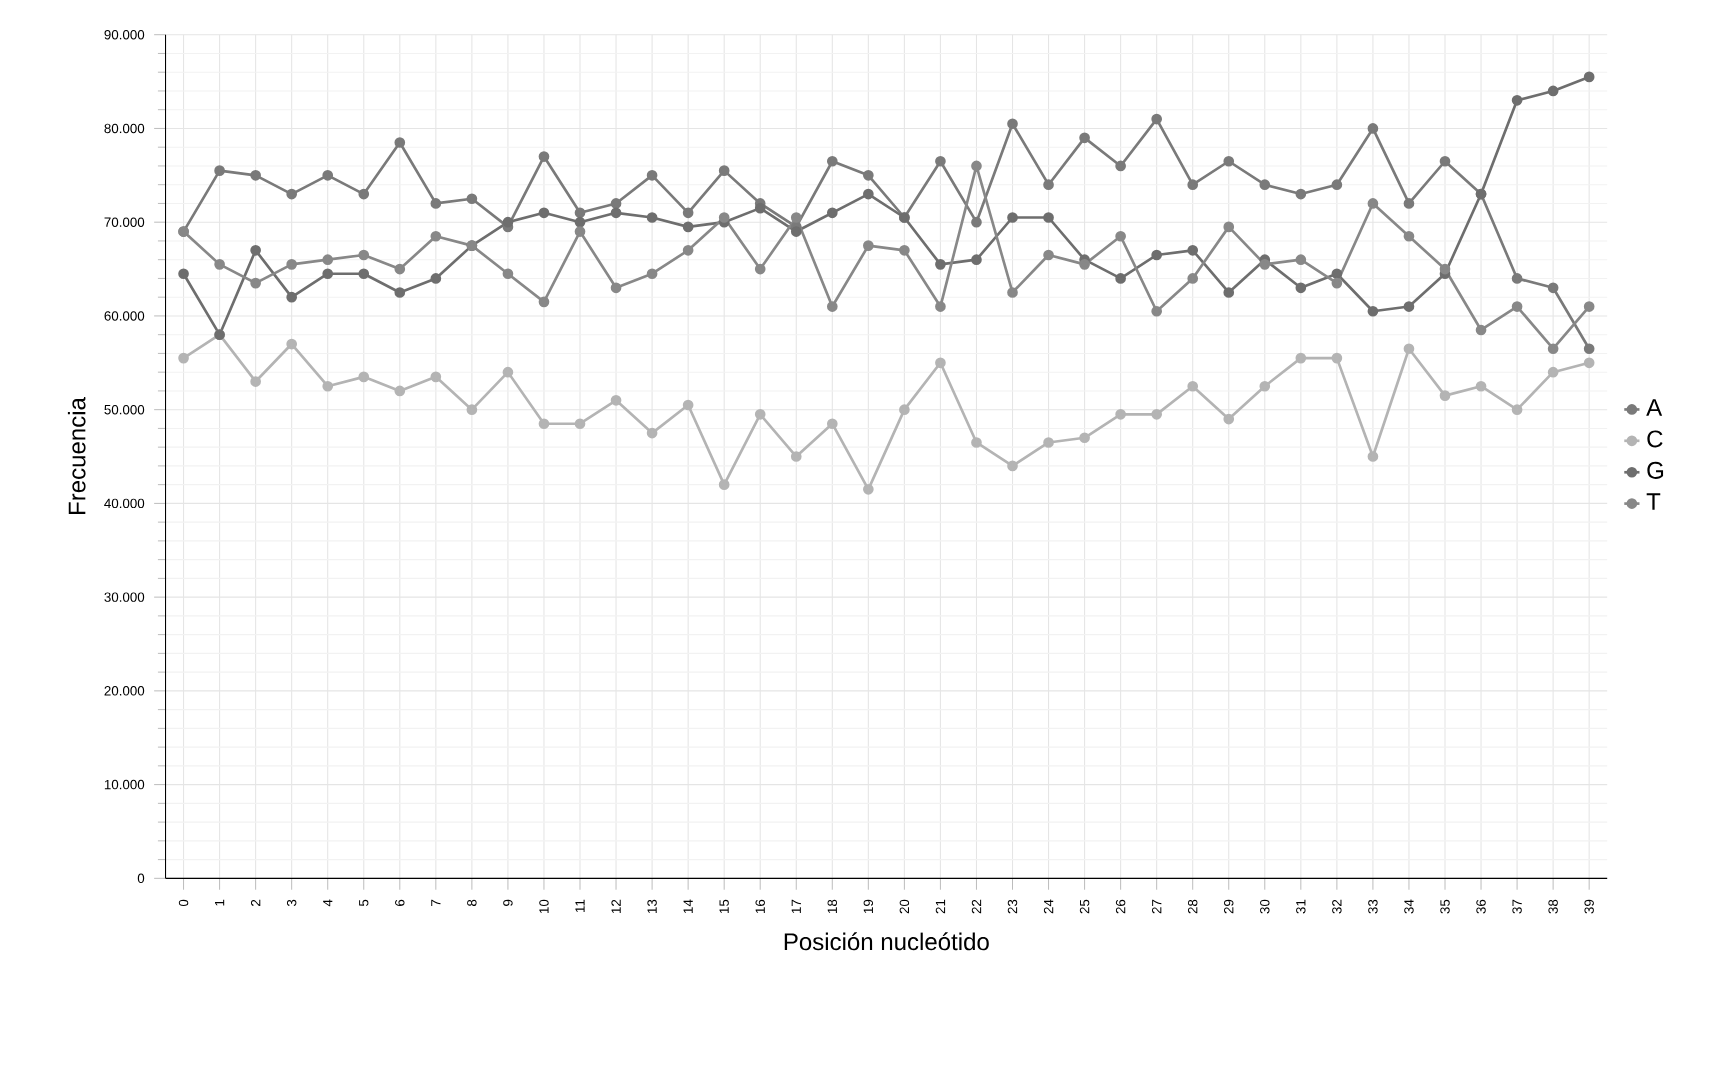 The width and height of the screenshot is (1730, 1066). What do you see at coordinates (1653, 502) in the screenshot?
I see `legend-label: T` at bounding box center [1653, 502].